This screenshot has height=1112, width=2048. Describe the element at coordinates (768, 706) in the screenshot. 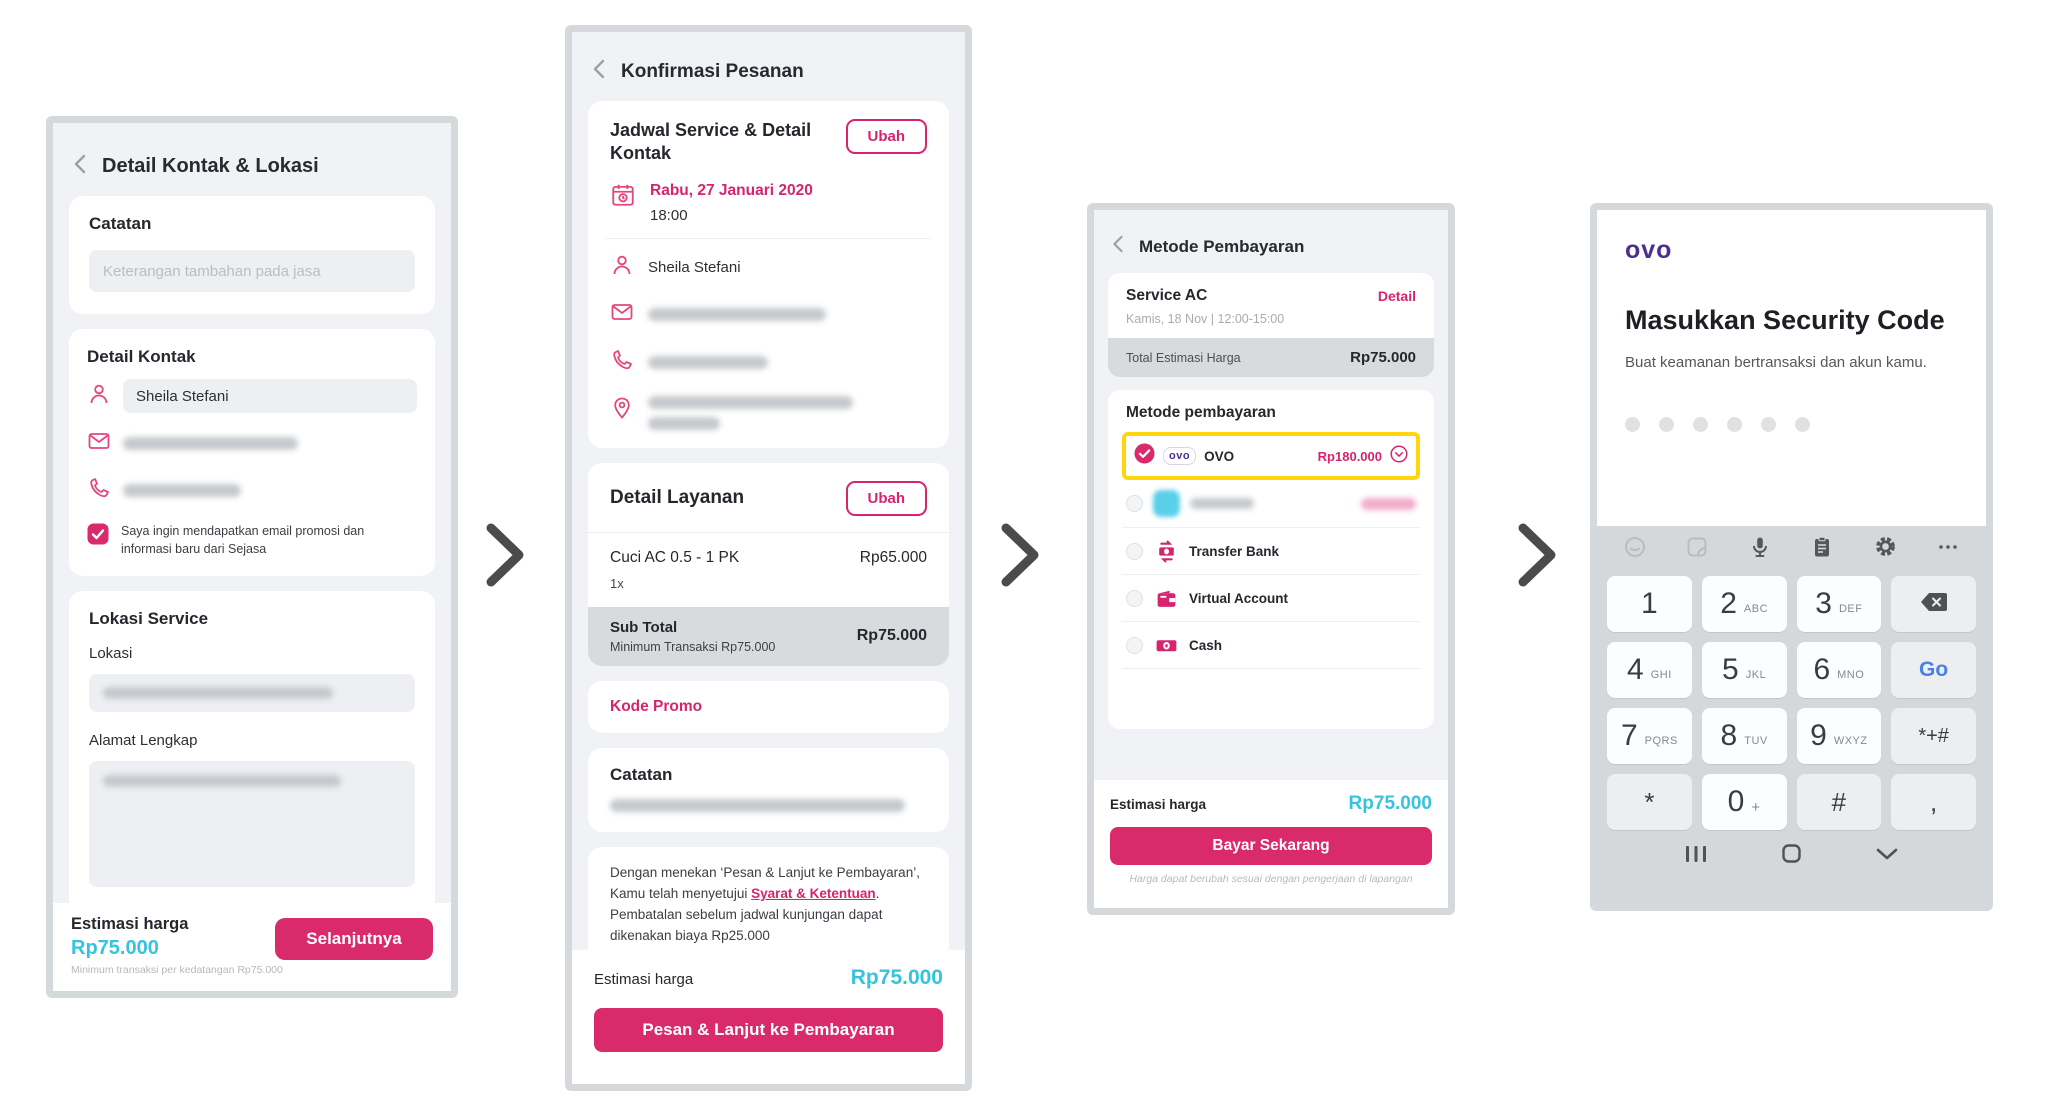

I see `kode-promo-card: Kode Promo` at that location.